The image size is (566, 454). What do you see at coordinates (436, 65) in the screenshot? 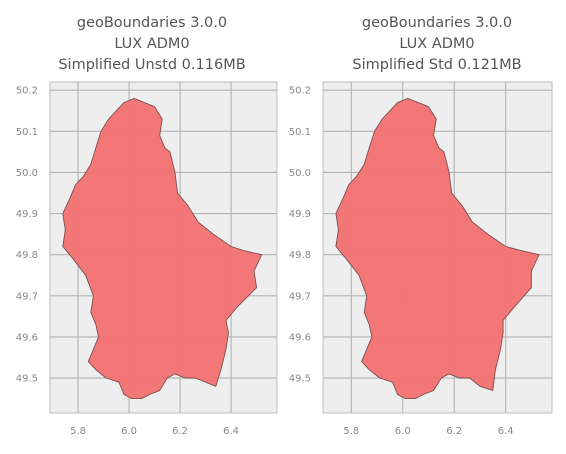
I see `panel-title-line-3: Simplified Std 0.121MB` at bounding box center [436, 65].